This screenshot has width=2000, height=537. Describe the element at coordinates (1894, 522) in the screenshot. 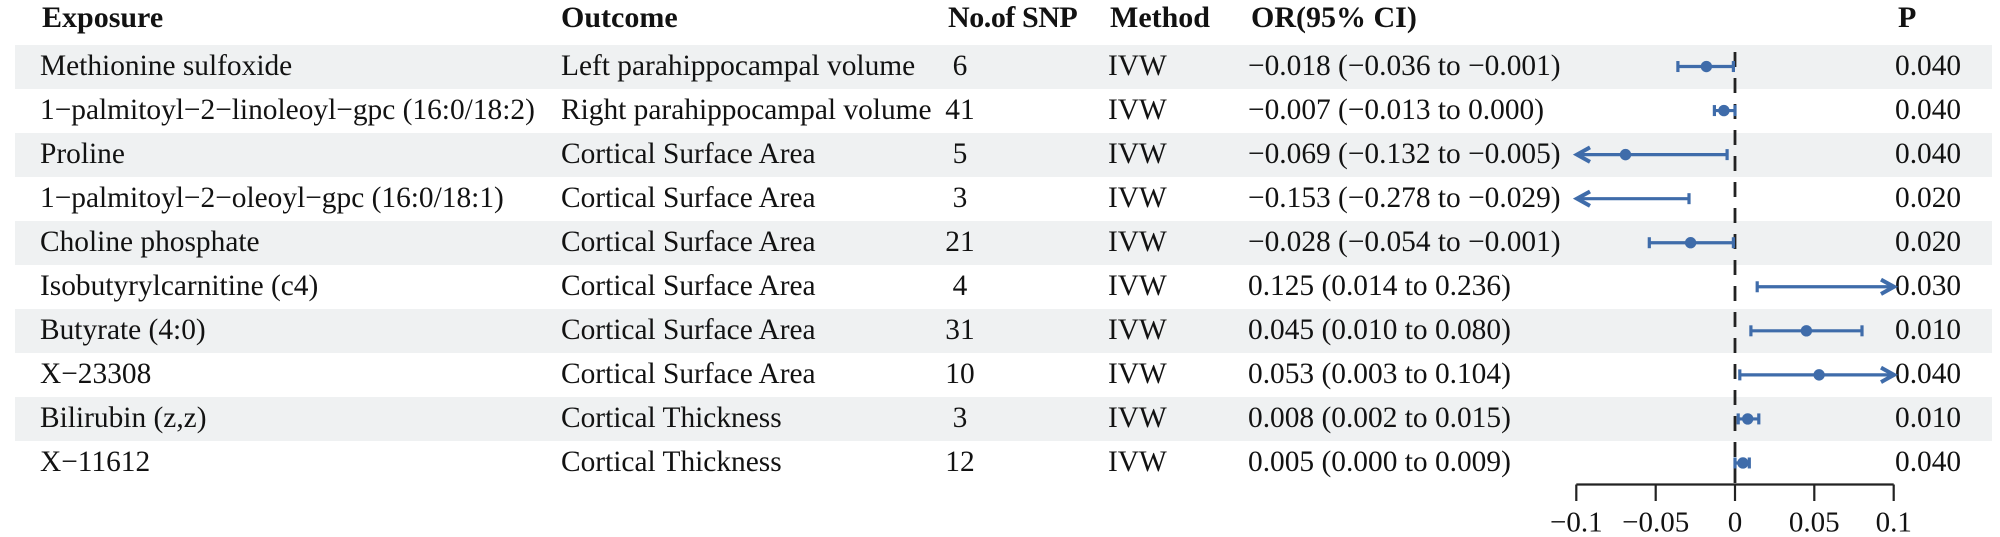

I see `svg-text: 0.1` at that location.